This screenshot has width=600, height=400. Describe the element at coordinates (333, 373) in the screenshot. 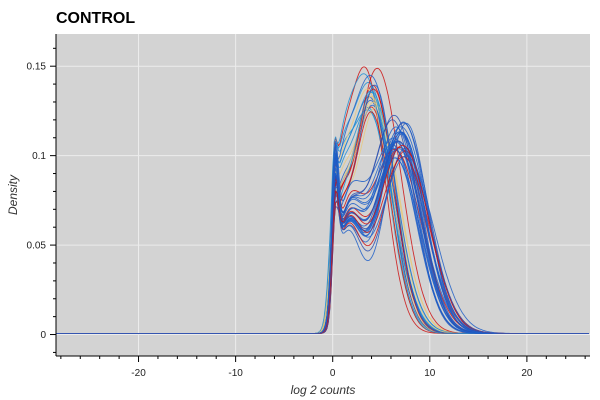

I see `x-tick-label: 0` at that location.